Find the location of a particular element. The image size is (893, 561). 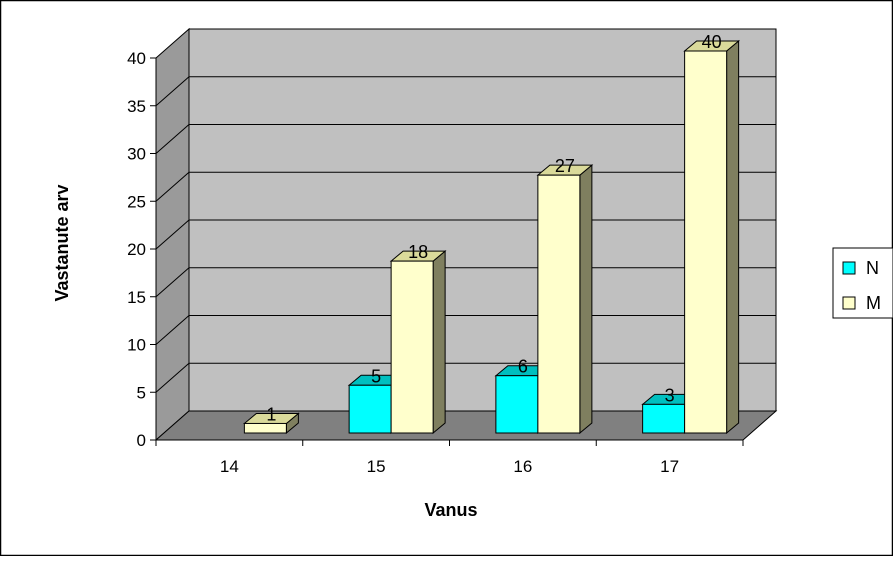

data-label: 3 is located at coordinates (670, 395).